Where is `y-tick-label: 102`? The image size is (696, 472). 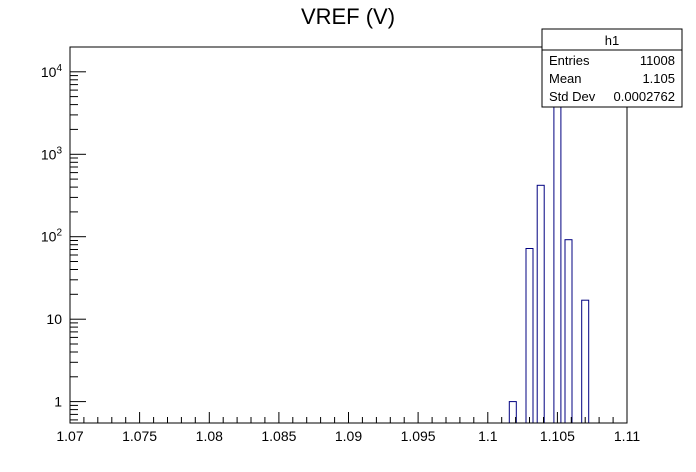
y-tick-label: 102 is located at coordinates (52, 236).